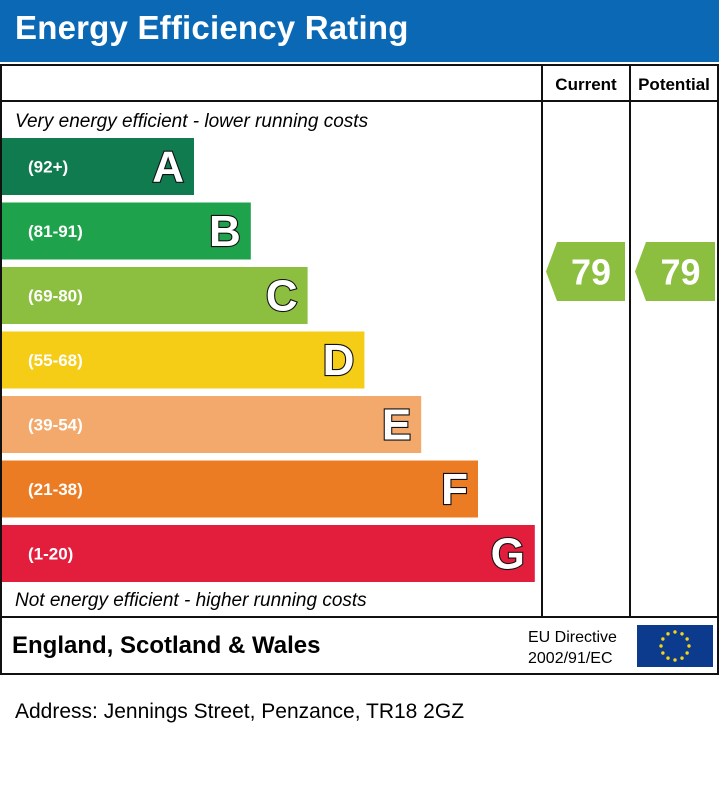 The image size is (719, 805). What do you see at coordinates (55, 360) in the screenshot?
I see `band-d-range: (55-68)` at bounding box center [55, 360].